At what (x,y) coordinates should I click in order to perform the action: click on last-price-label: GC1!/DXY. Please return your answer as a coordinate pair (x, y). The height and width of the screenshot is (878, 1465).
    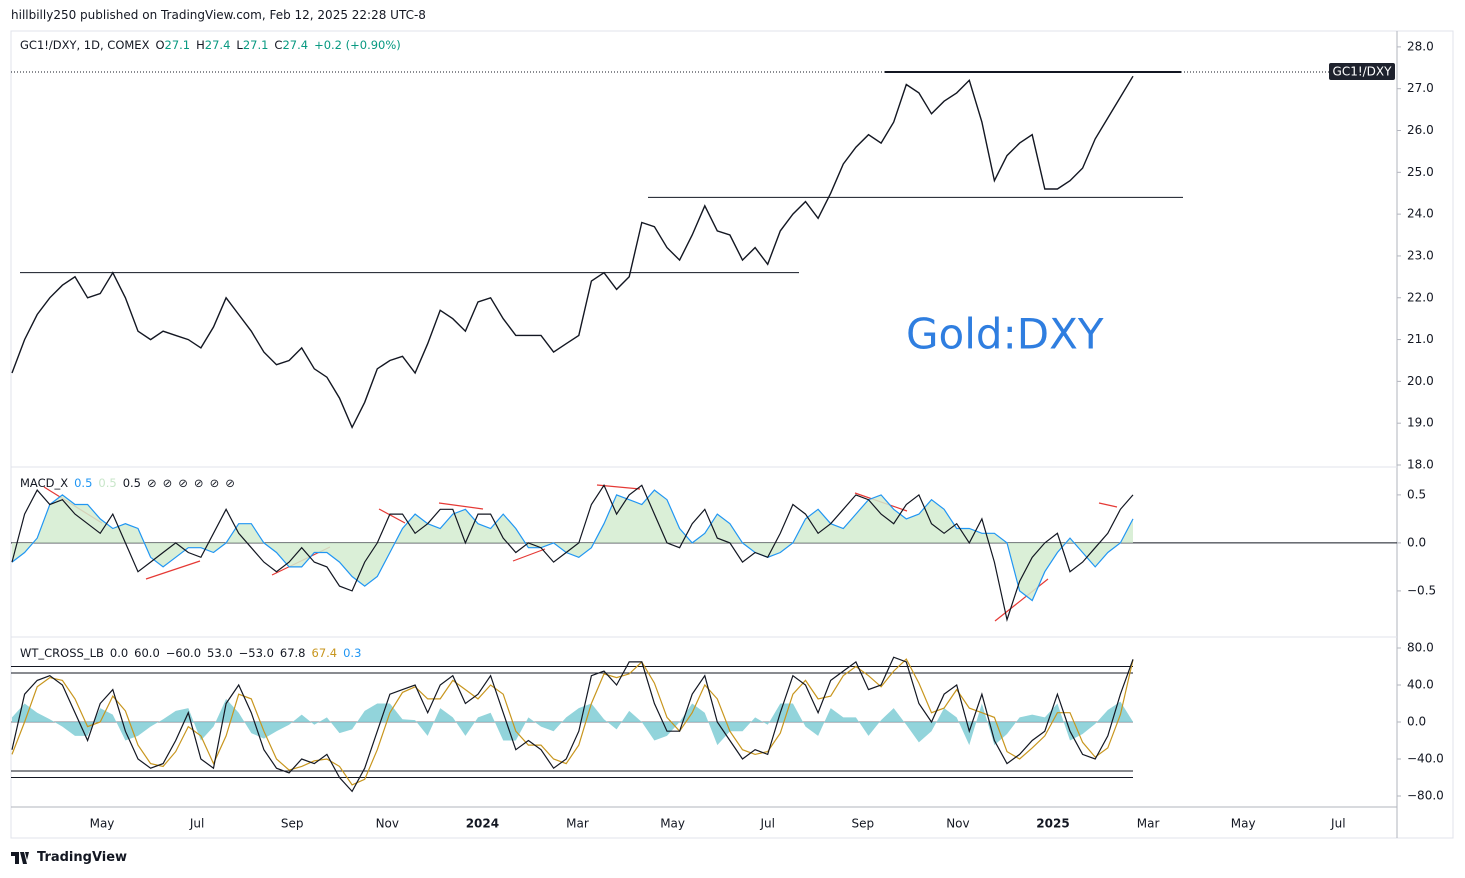
    Looking at the image, I should click on (1363, 71).